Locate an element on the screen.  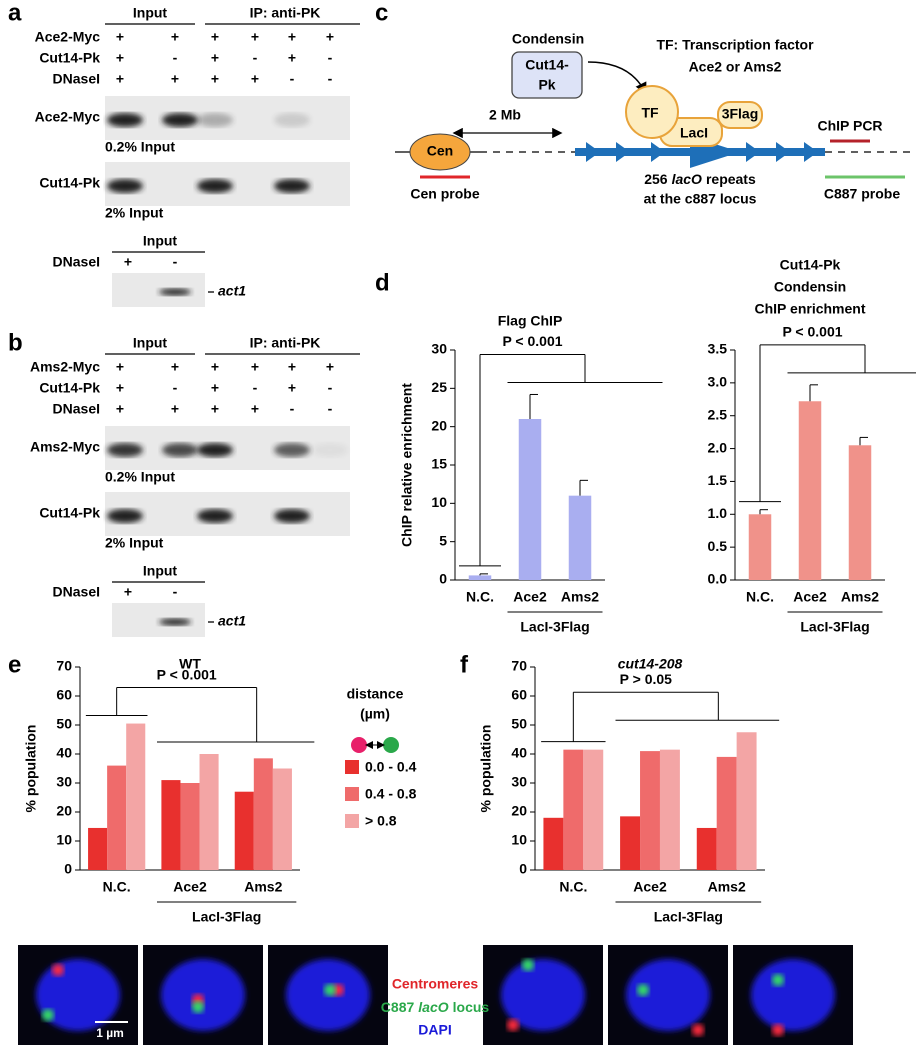
y-tick-label: 3.5 is located at coordinates (718, 349).